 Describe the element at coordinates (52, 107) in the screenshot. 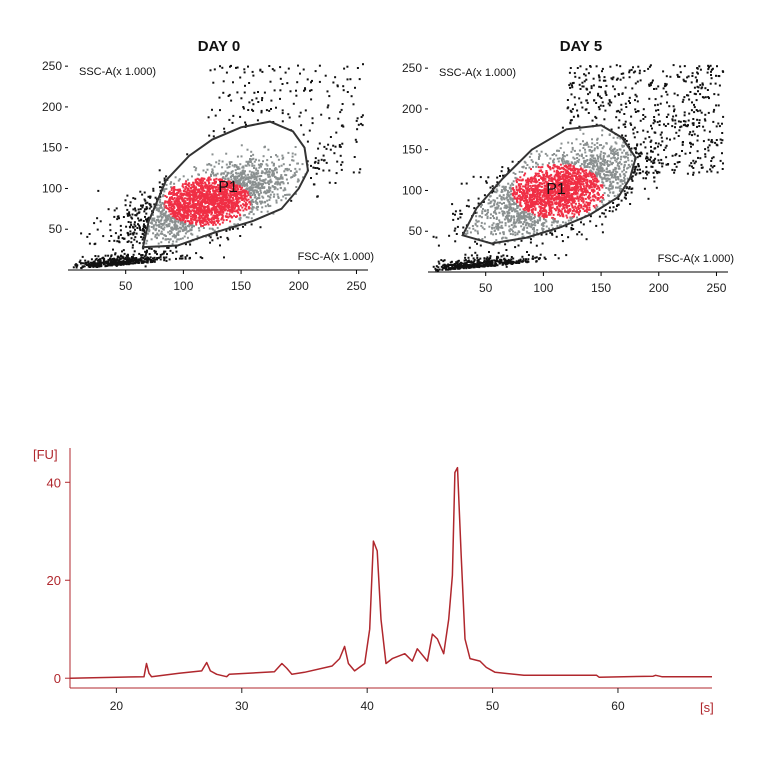

I see `y-tick-label: 200` at that location.